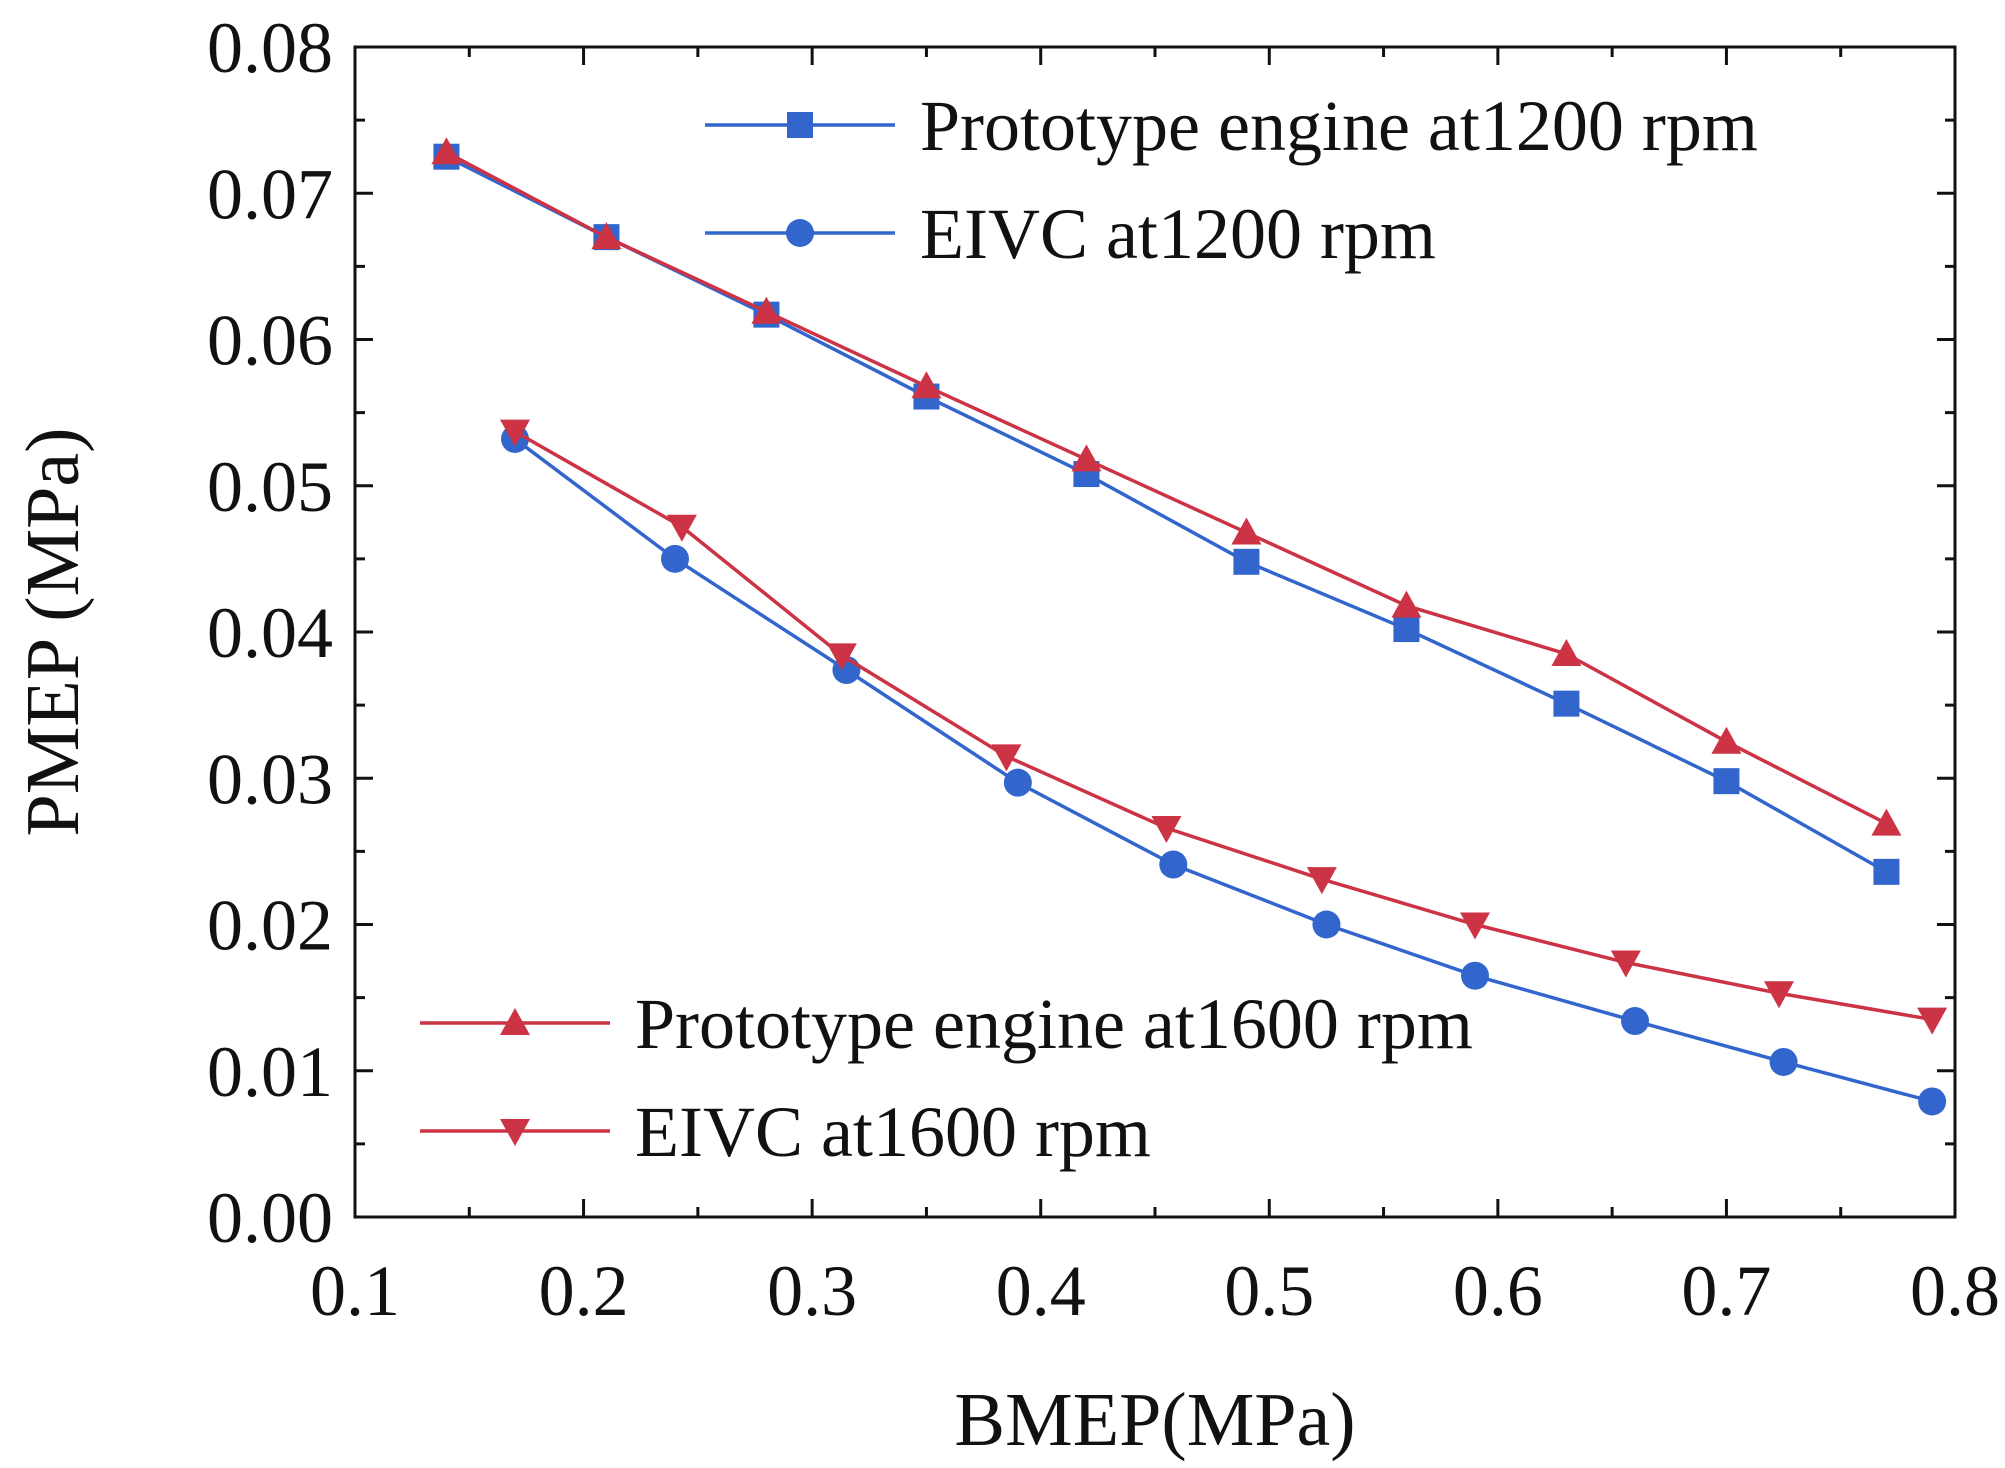  Describe the element at coordinates (1498, 1291) in the screenshot. I see `x-tick-label: 0.6` at that location.